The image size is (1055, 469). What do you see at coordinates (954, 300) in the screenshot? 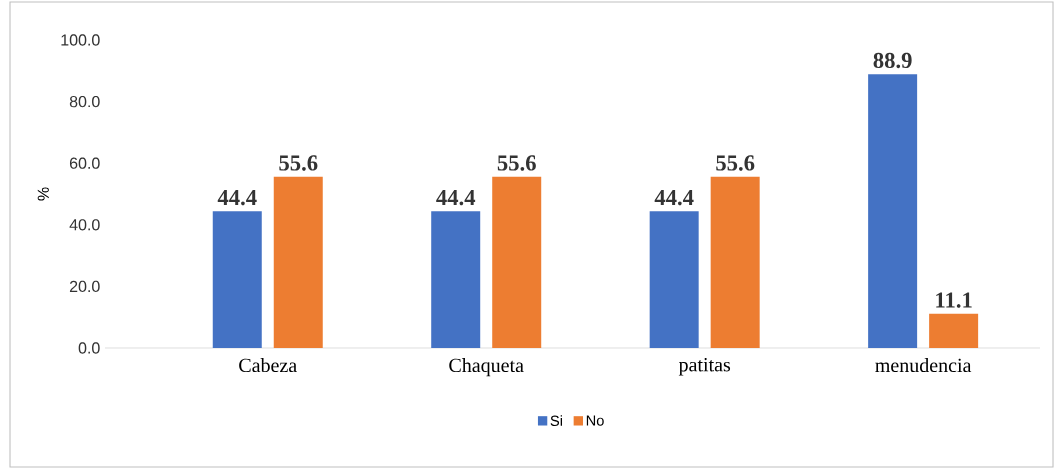
I see `data-label: 11.1` at bounding box center [954, 300].